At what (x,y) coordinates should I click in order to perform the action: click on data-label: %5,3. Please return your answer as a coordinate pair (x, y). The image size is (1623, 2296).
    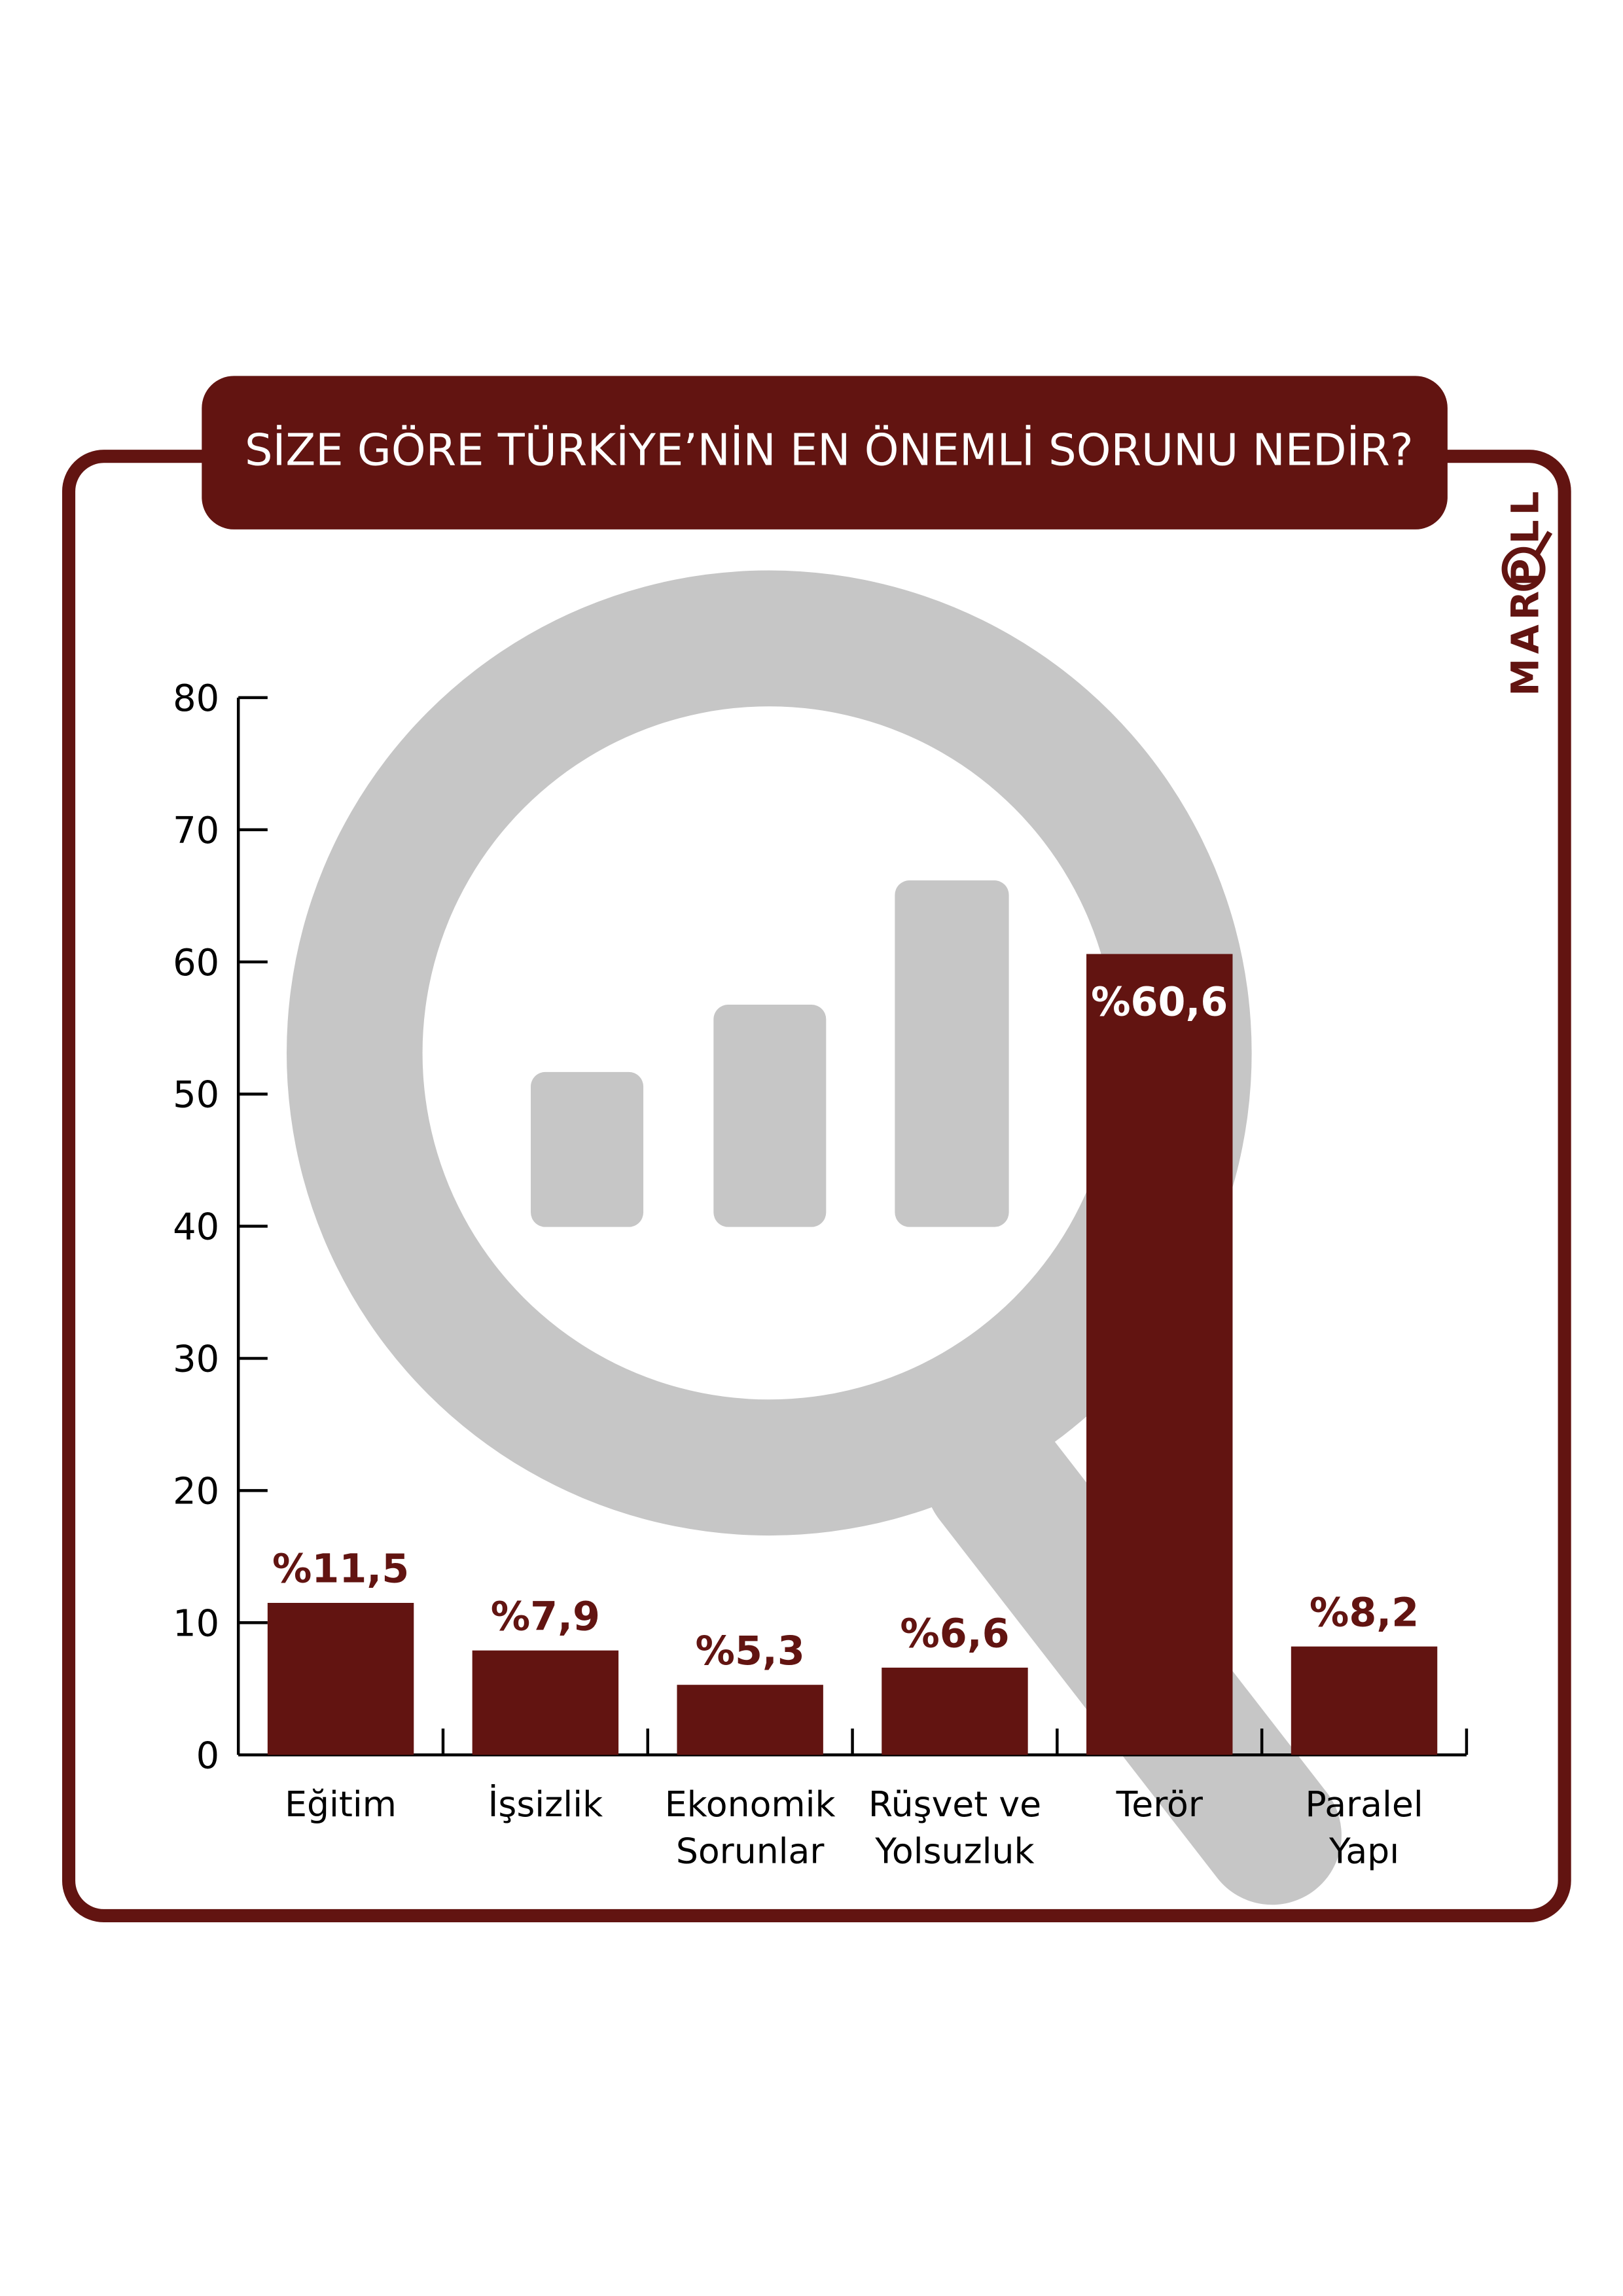
    Looking at the image, I should click on (750, 1651).